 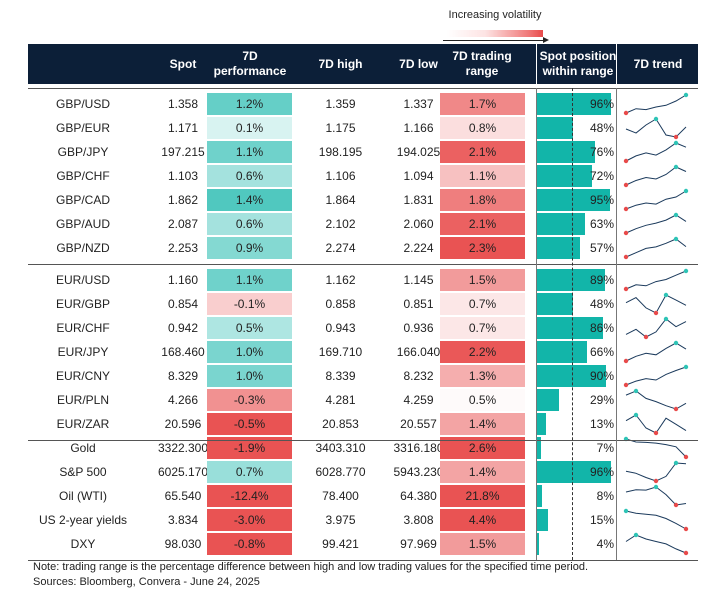 I want to click on group-divider, so click(x=363, y=88).